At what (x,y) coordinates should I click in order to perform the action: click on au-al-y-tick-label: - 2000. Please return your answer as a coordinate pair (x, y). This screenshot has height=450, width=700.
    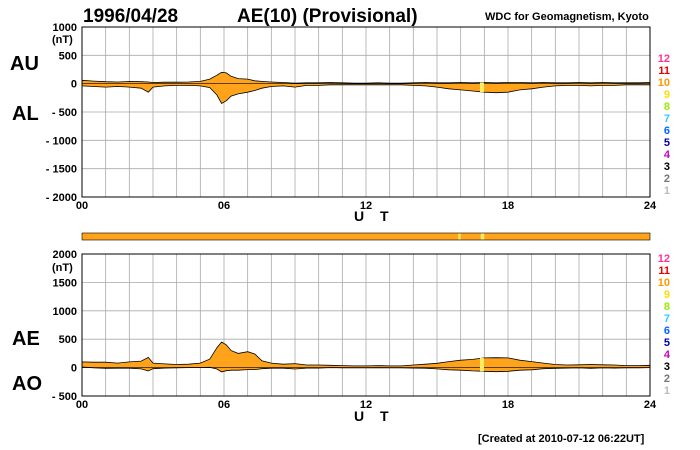
    Looking at the image, I should click on (61, 198).